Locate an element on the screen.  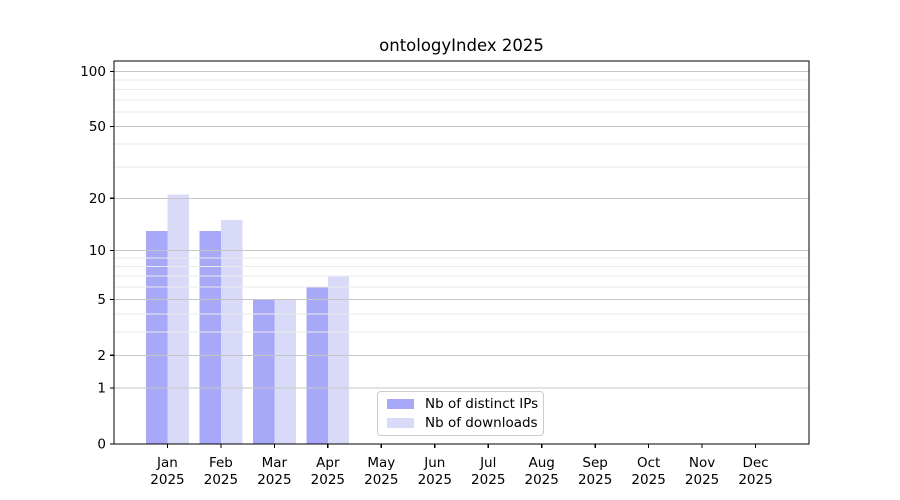
y-tick-label: 1 is located at coordinates (101, 389).